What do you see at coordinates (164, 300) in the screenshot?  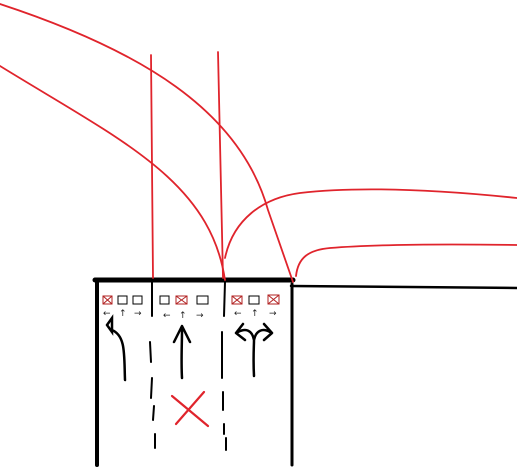 I see `signal-light-left` at bounding box center [164, 300].